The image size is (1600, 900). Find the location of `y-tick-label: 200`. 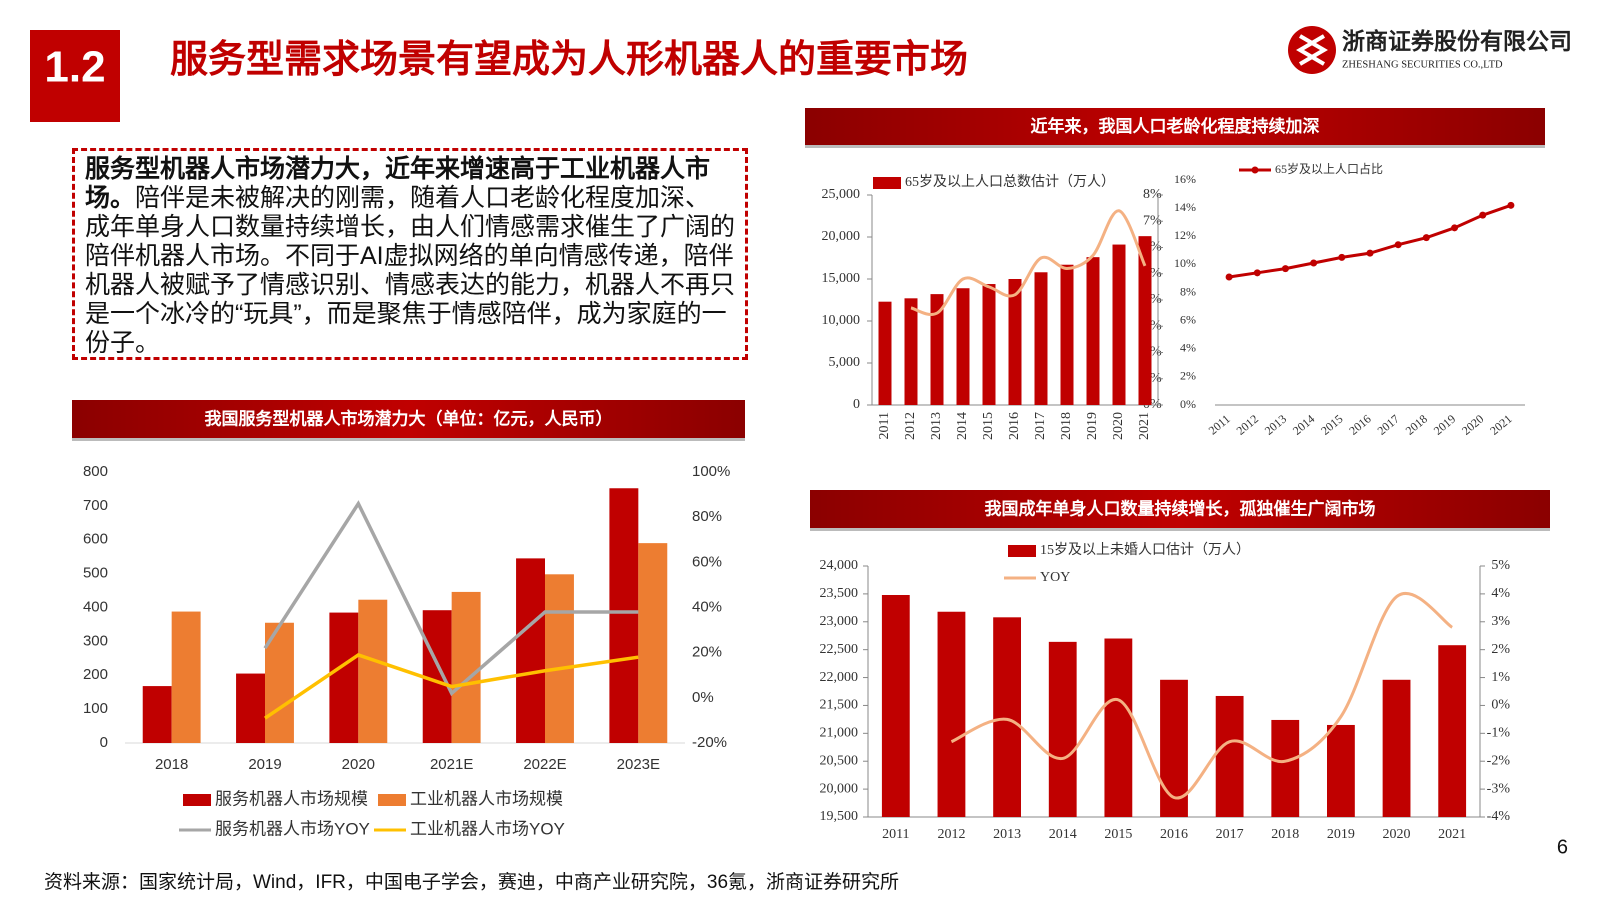

y-tick-label: 200 is located at coordinates (95, 674).